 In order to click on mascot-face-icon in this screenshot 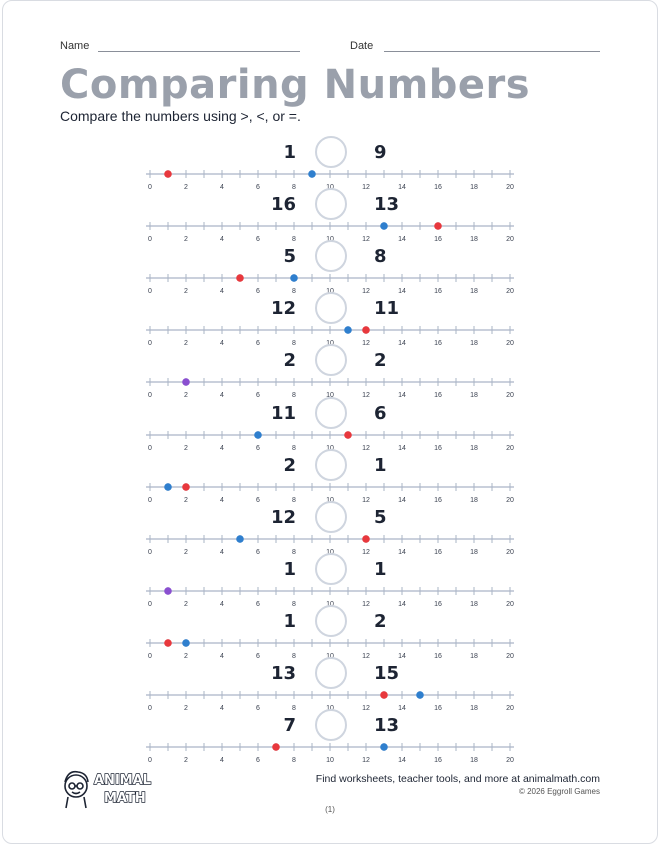, I will do `click(76, 789)`.